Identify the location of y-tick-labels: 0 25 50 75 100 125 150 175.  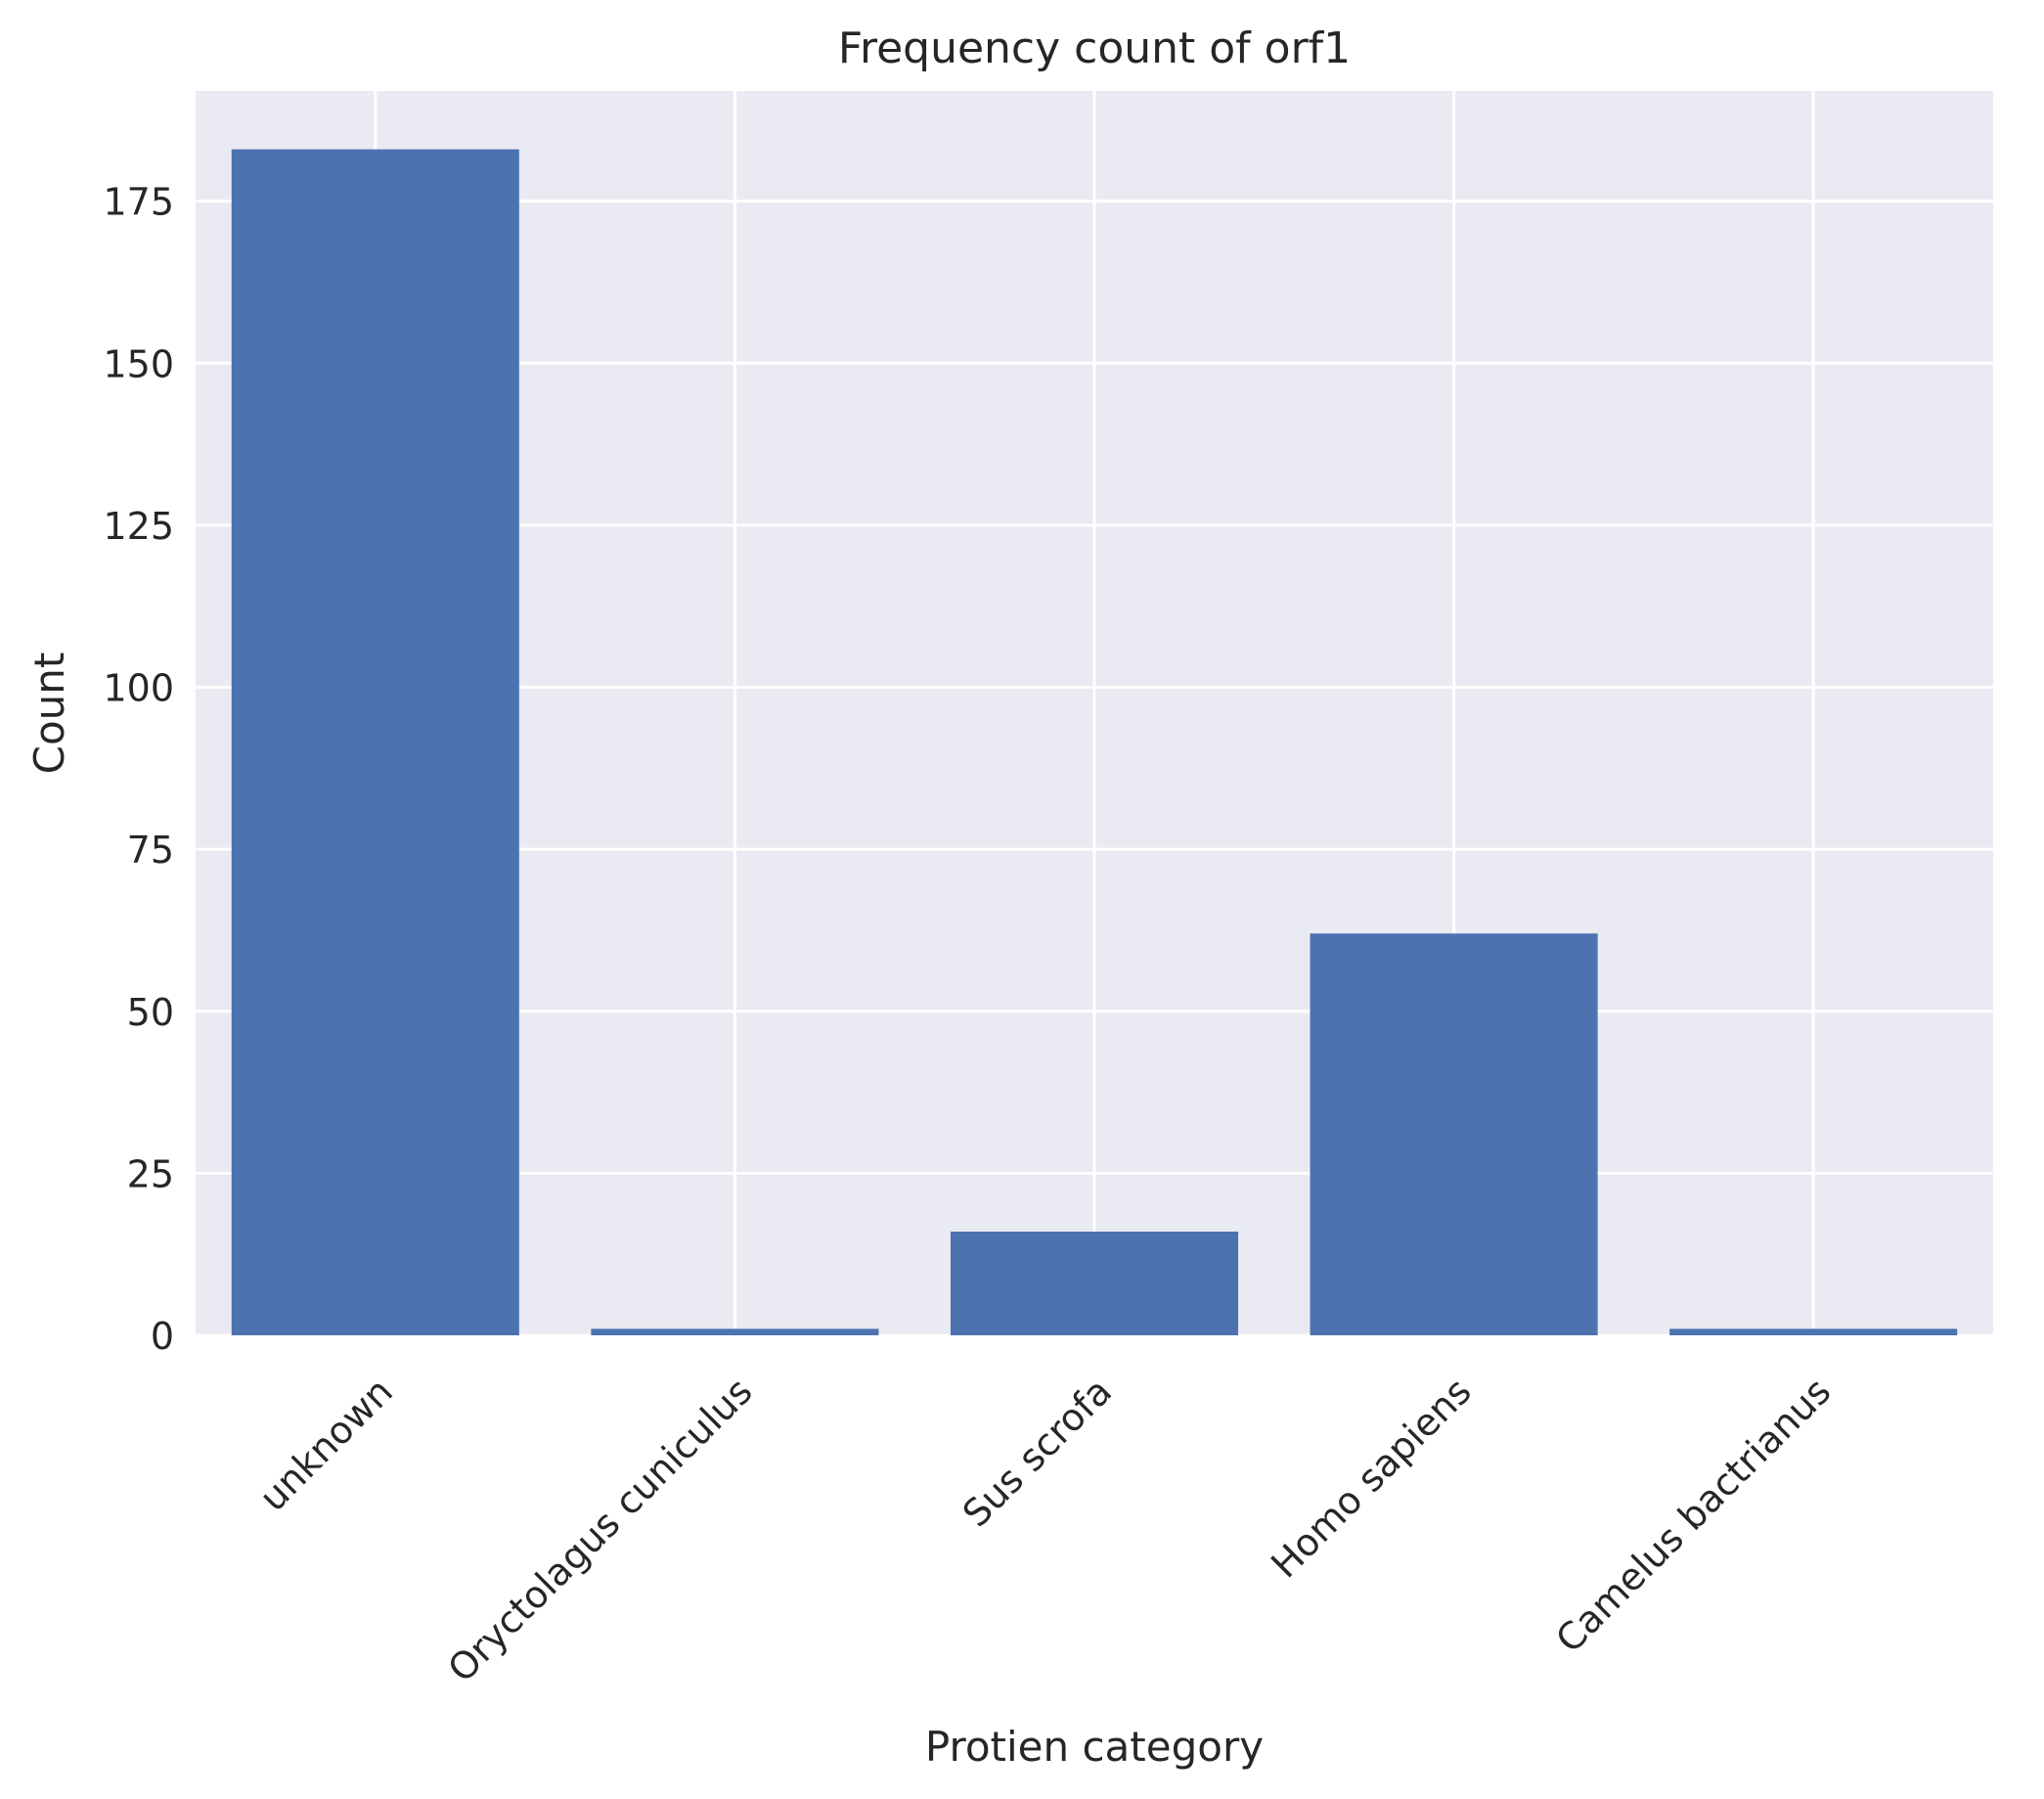
(138, 769).